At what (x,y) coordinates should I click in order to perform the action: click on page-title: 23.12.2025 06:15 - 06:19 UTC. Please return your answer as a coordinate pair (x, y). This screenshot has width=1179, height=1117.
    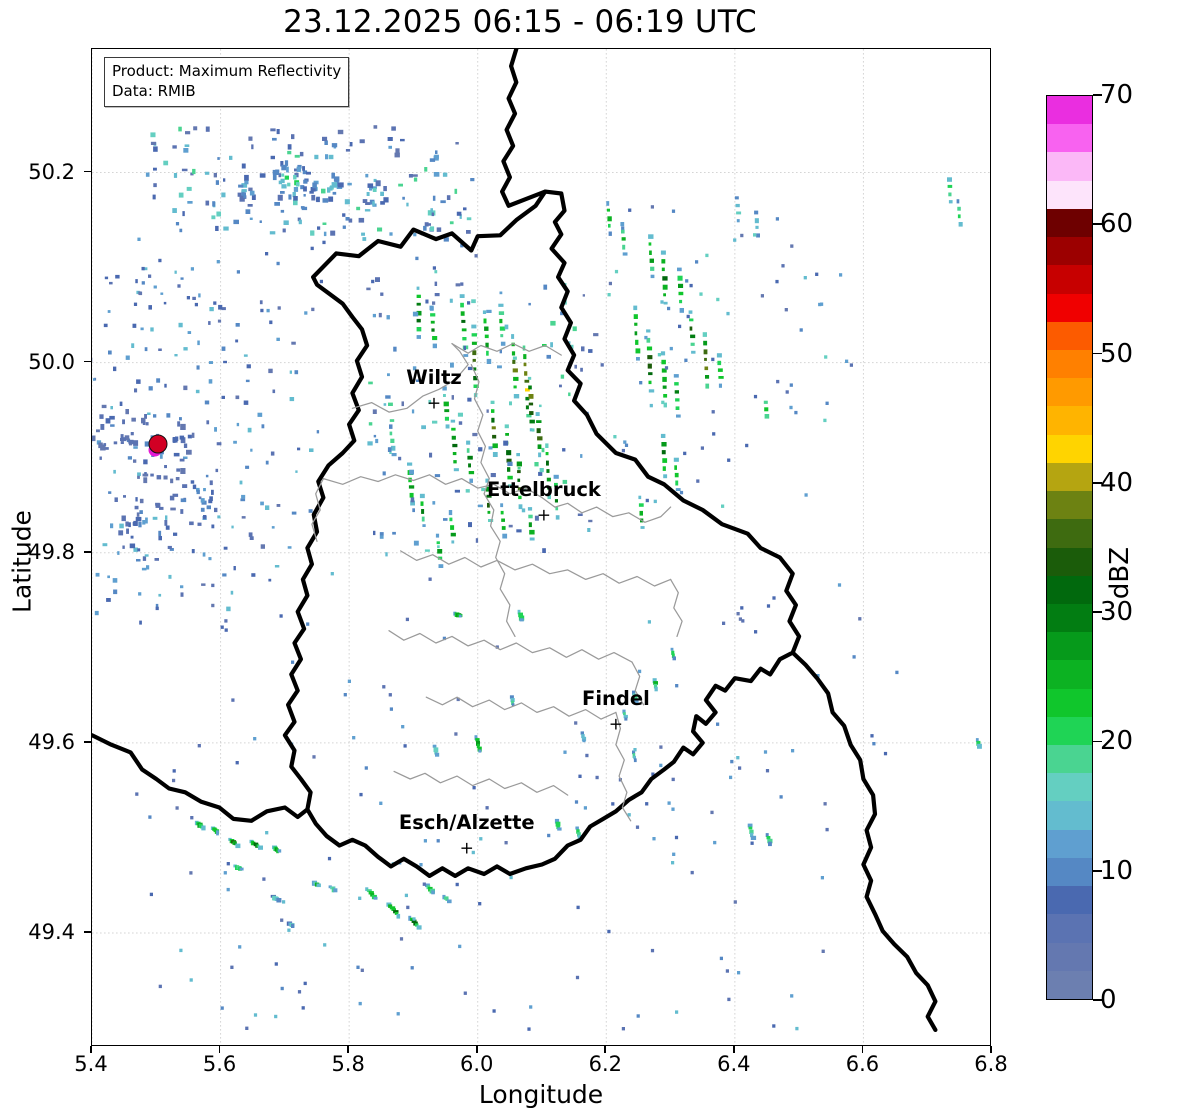
    Looking at the image, I should click on (520, 22).